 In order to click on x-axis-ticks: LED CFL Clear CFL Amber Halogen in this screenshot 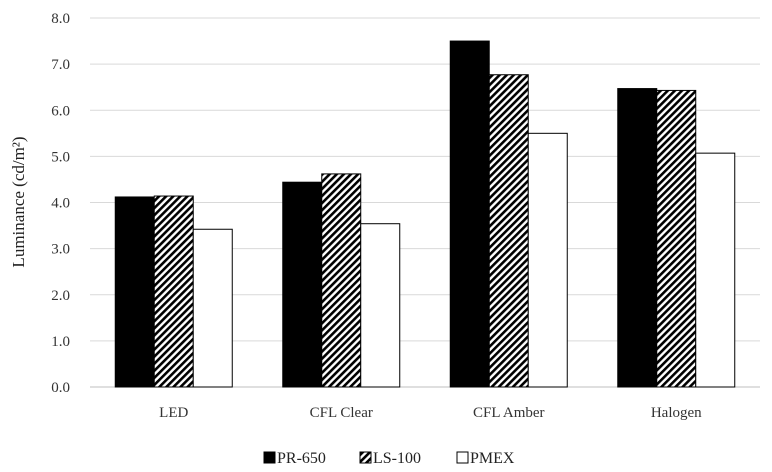, I will do `click(430, 413)`.